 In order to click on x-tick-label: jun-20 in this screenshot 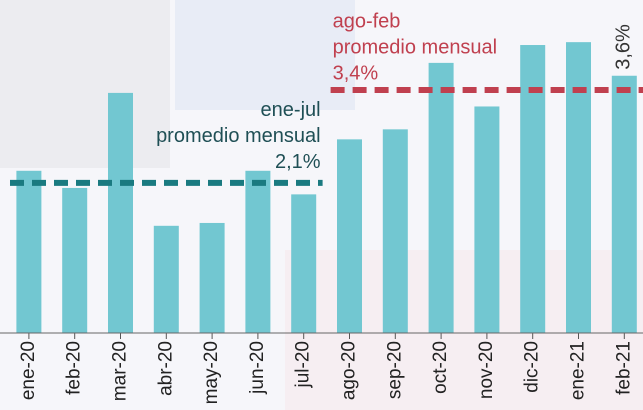, I will do `click(257, 368)`.